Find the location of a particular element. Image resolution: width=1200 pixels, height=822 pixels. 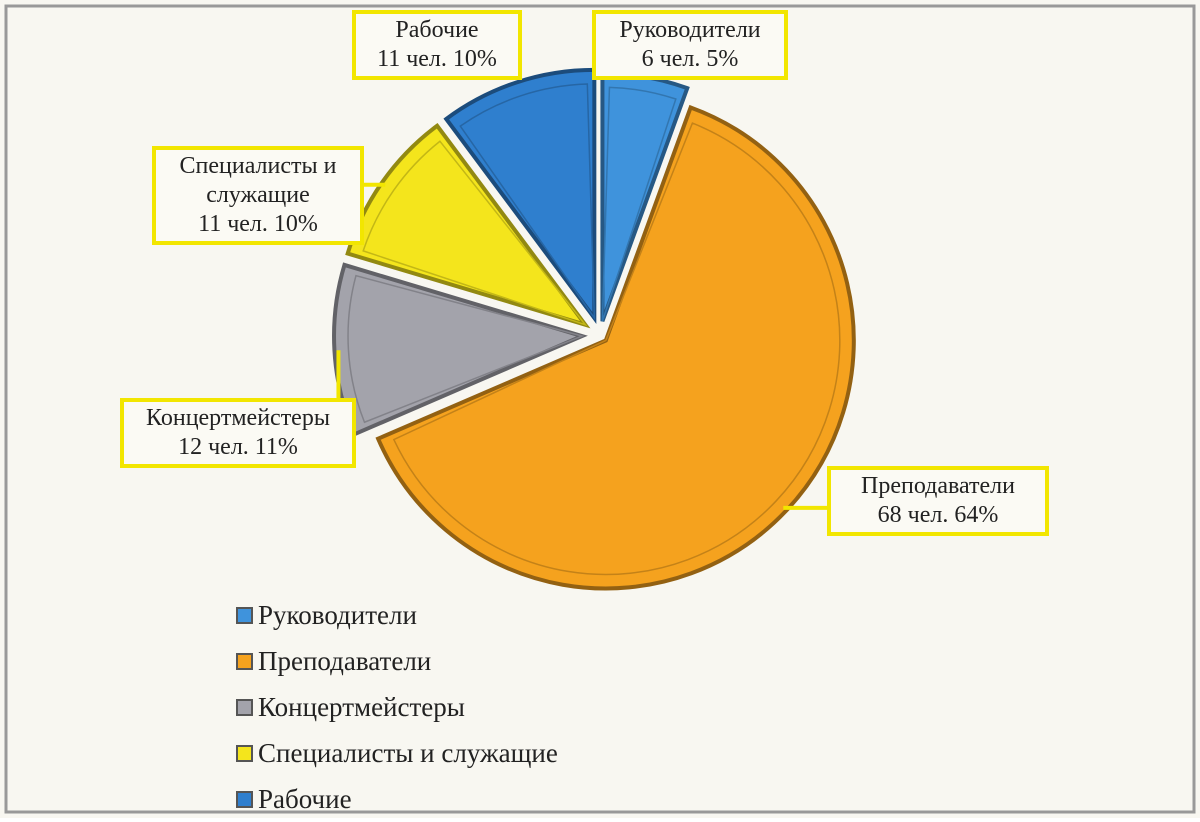

pie-slice is located at coordinates (520, 195).